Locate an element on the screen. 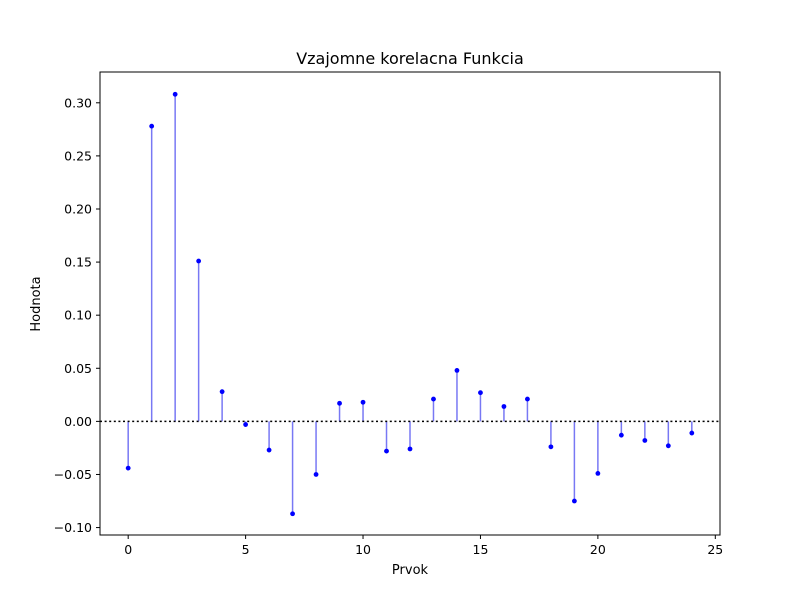  x-tick-label: 0 is located at coordinates (128, 549).